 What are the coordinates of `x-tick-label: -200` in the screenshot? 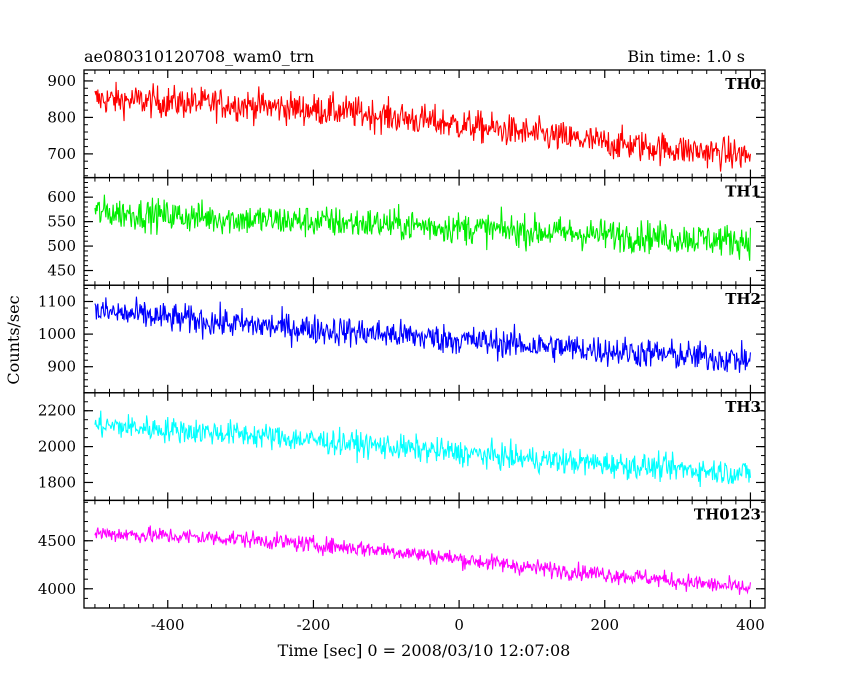 It's located at (314, 625).